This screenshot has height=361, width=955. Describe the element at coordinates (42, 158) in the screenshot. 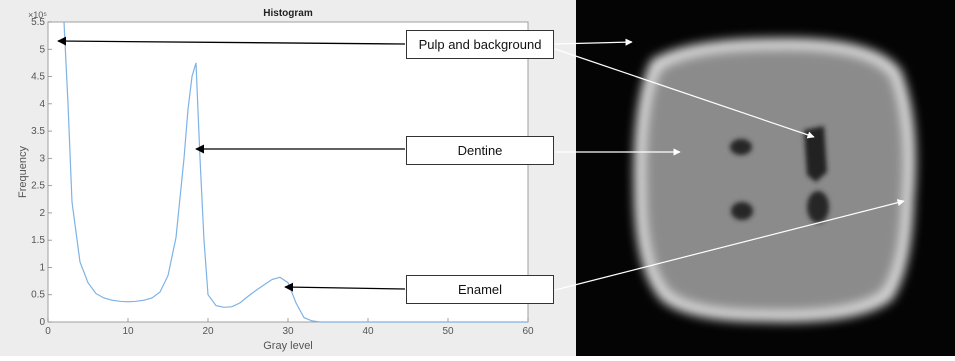

I see `y-tick-label: 3` at that location.